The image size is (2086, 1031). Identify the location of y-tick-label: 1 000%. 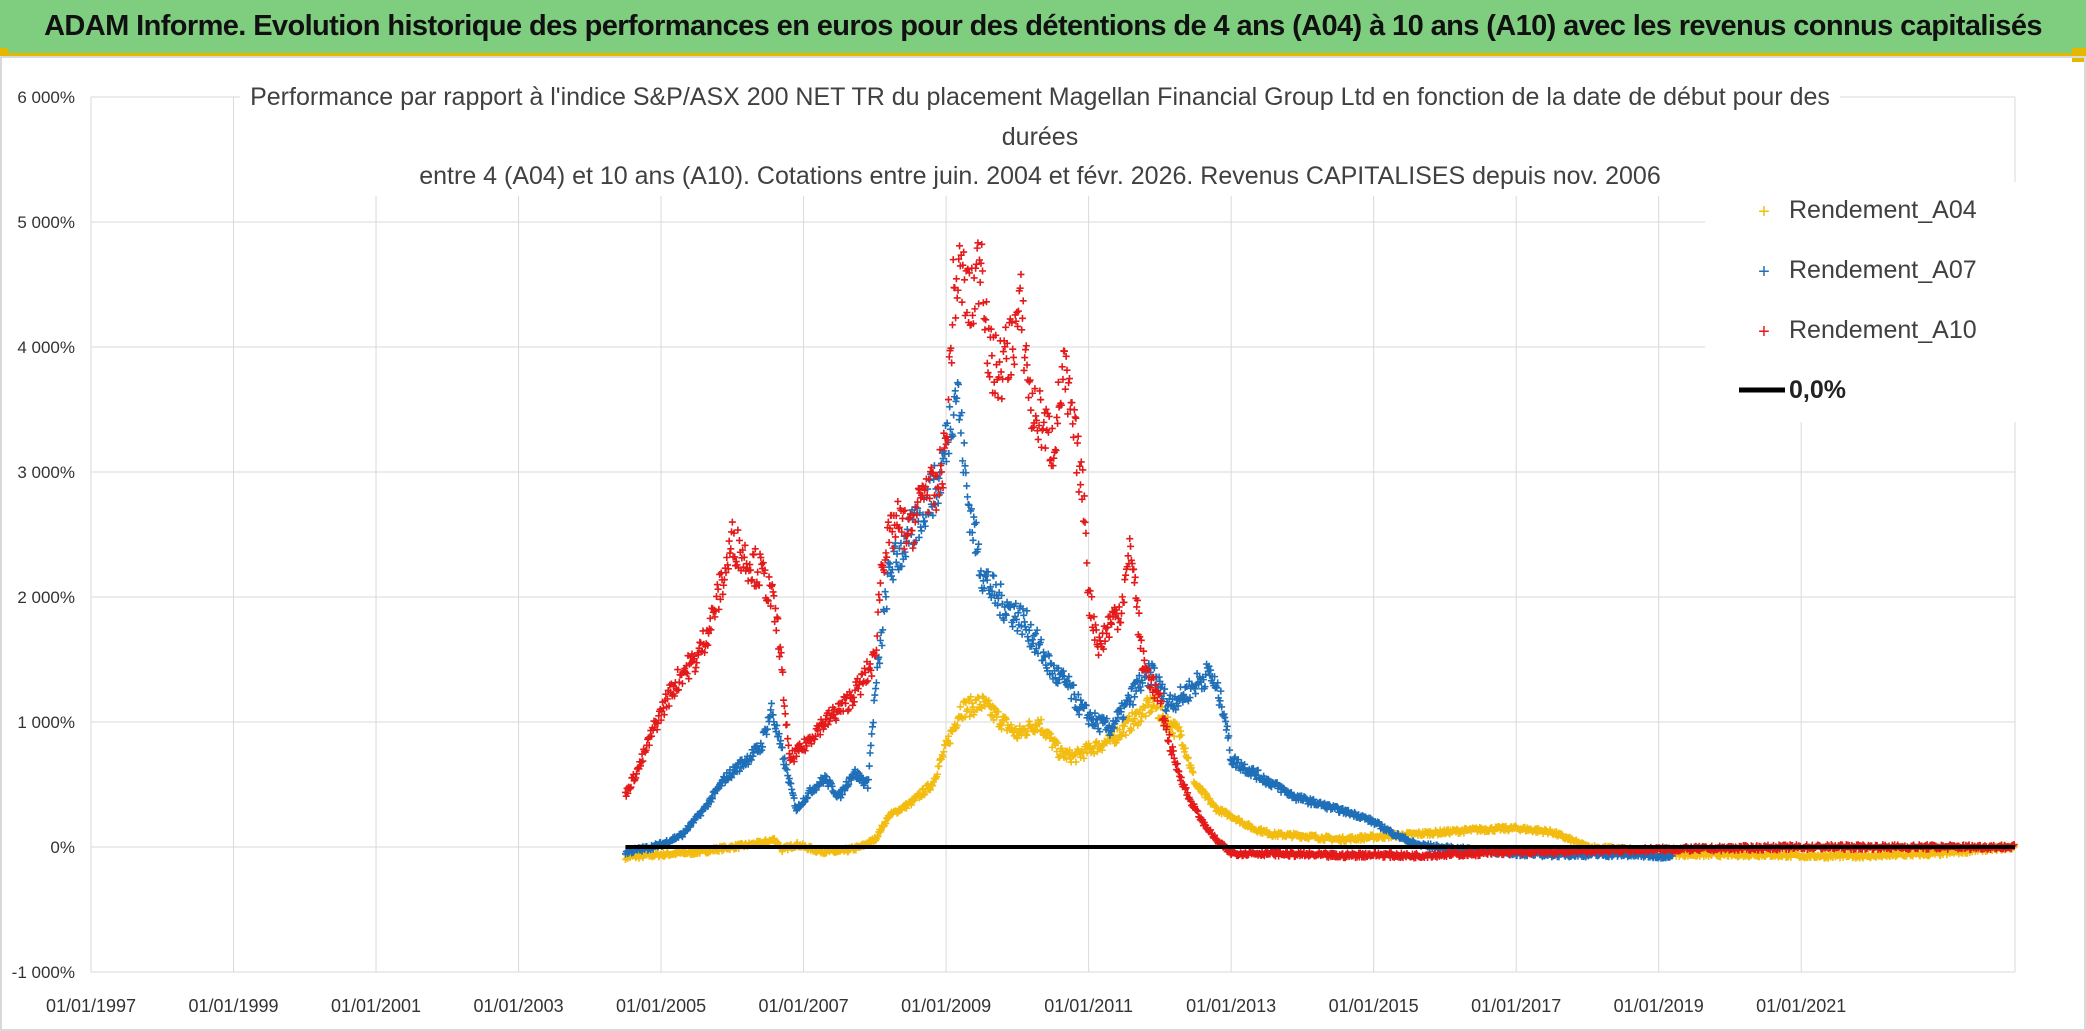
(46, 722).